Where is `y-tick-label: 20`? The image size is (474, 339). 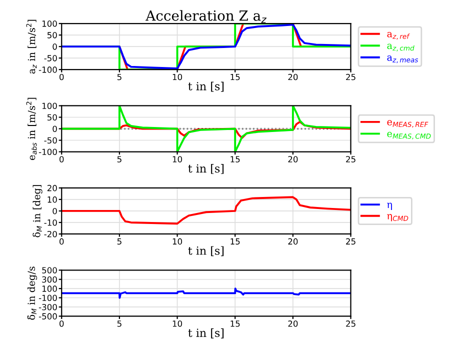 y-tick-label: 20 is located at coordinates (52, 188).